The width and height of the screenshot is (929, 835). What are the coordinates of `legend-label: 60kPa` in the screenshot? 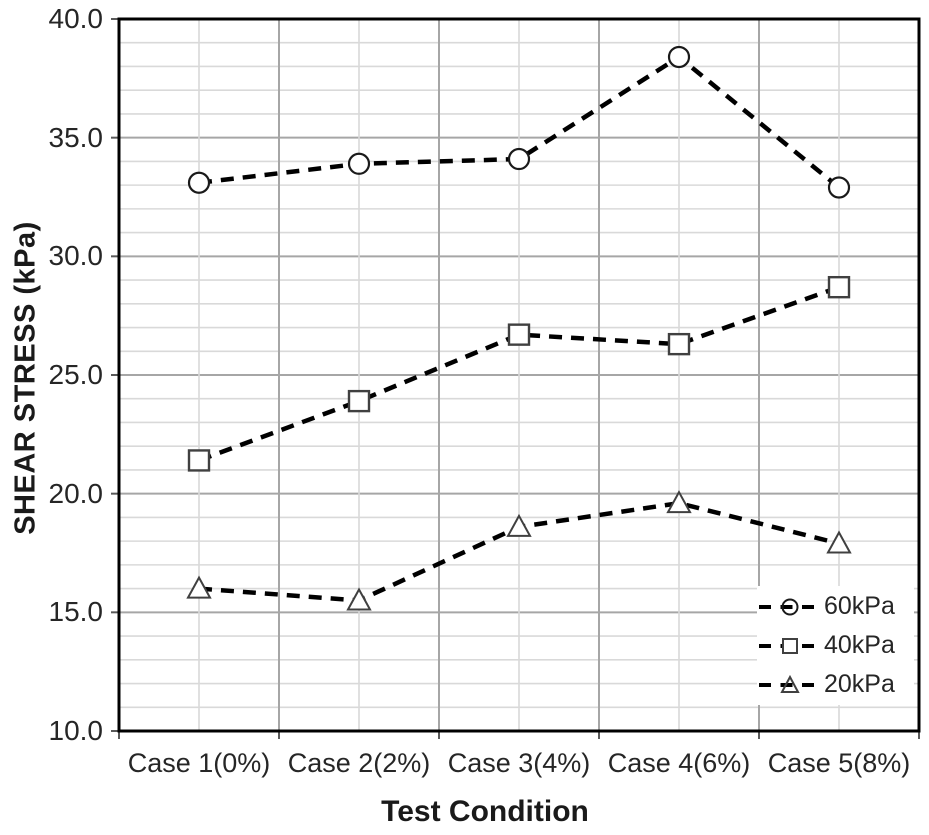 It's located at (859, 606).